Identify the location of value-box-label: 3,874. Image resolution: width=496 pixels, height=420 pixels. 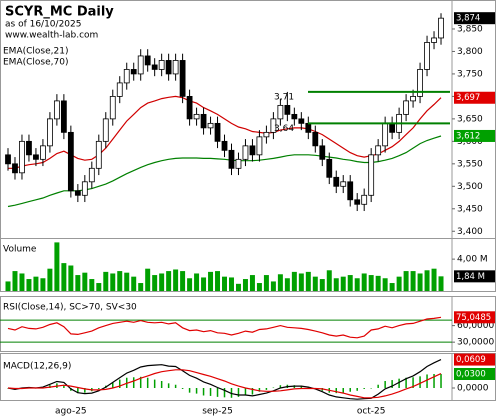
(468, 19).